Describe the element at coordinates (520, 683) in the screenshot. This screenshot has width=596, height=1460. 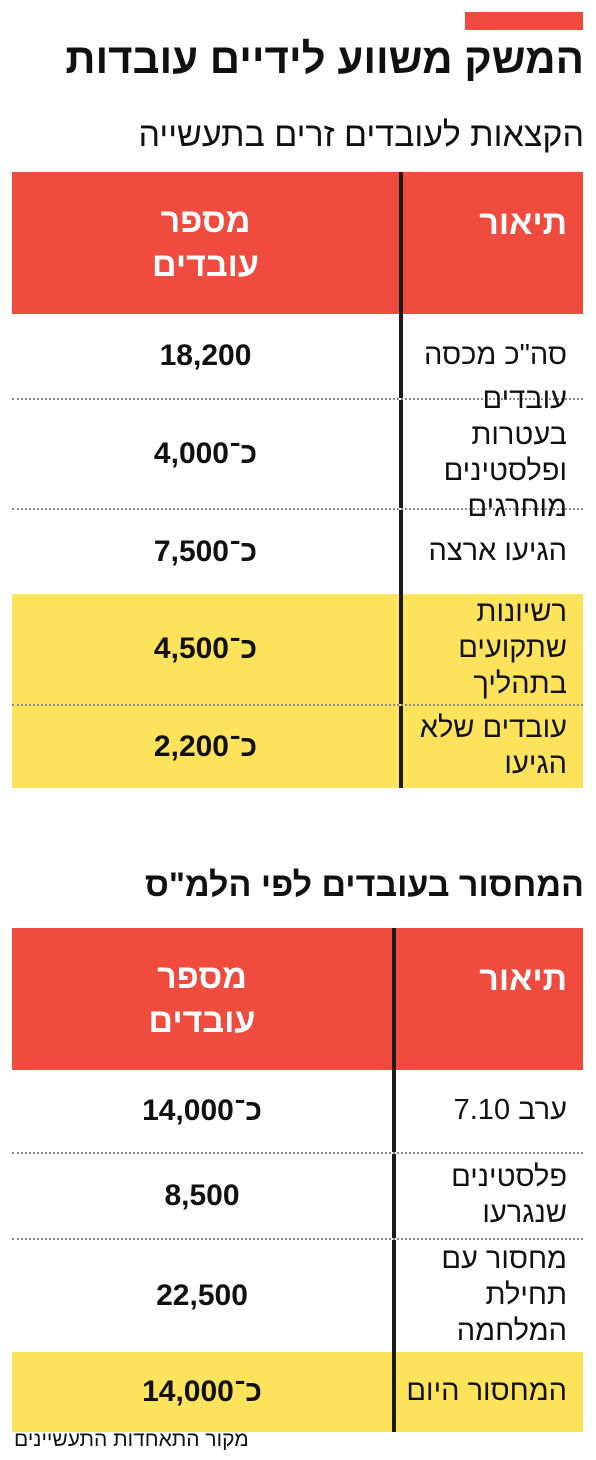
I see `row-desc-line2: בתהליך` at that location.